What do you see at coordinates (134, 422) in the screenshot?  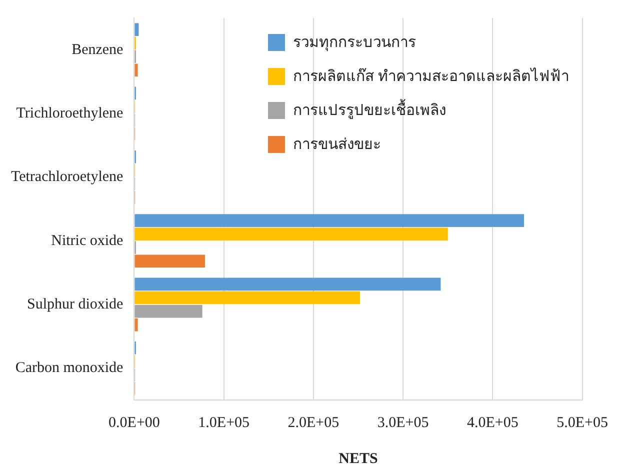 I see `x-tick-label: 0.0E+00` at bounding box center [134, 422].